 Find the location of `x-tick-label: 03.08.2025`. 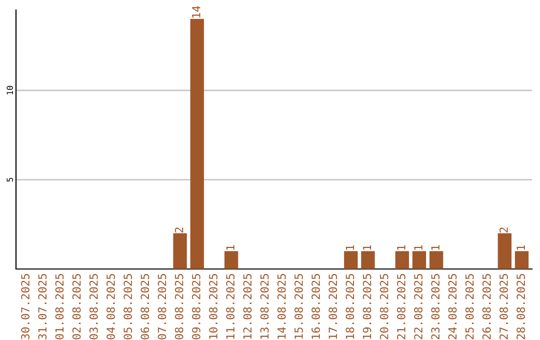

x-tick-label: 03.08.2025 is located at coordinates (93, 307).